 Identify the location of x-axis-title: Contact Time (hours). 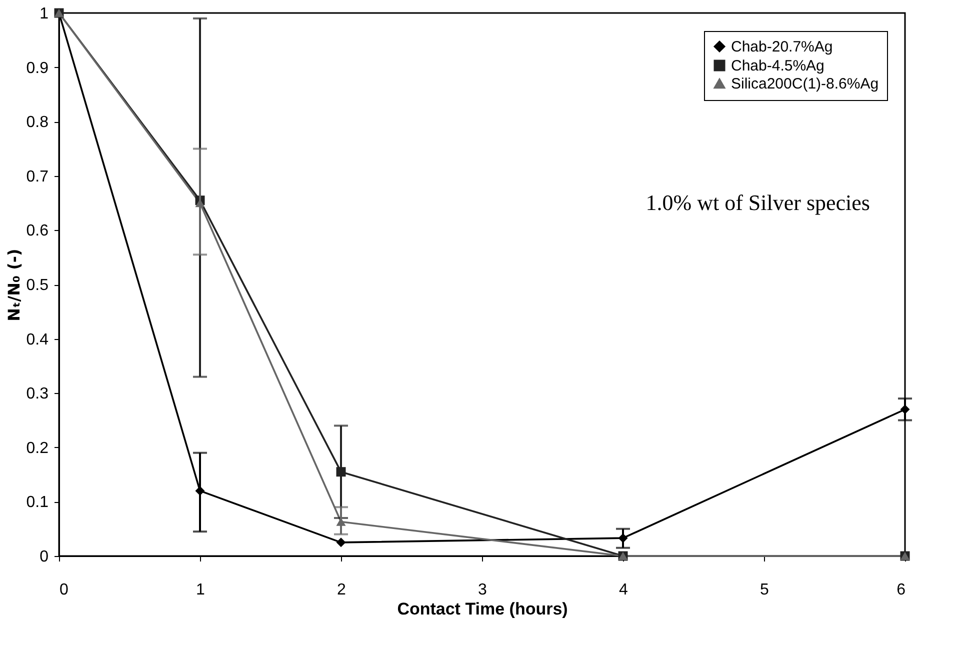
(482, 609).